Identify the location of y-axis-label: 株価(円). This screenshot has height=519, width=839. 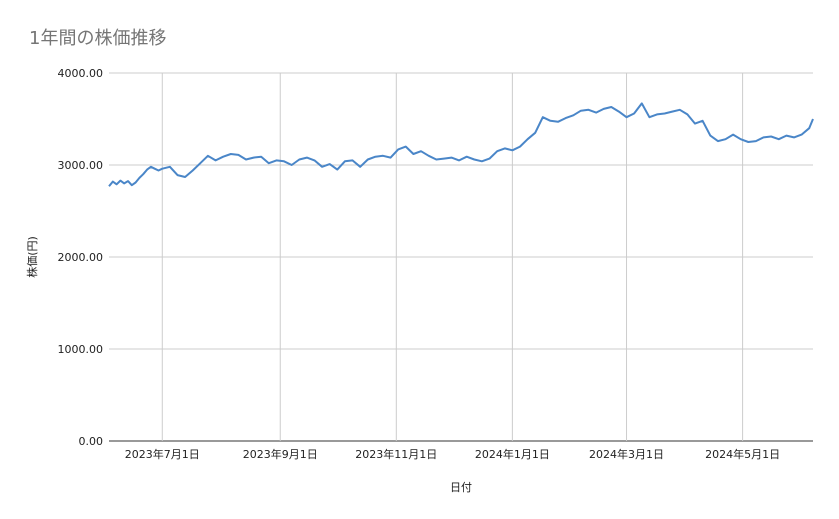
(32, 257).